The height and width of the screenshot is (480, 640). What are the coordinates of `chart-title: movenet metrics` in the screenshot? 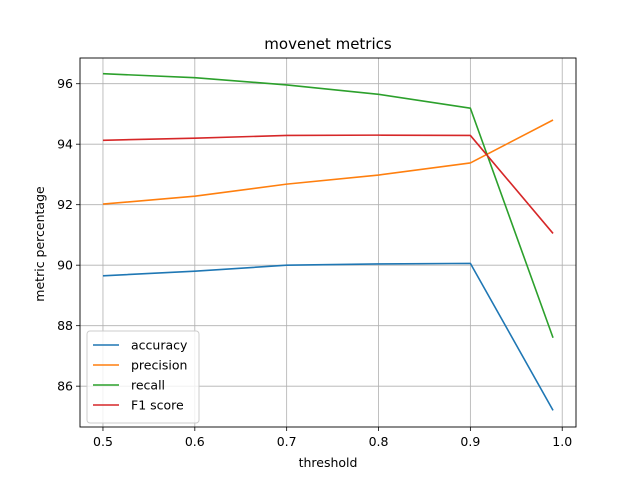 It's located at (328, 44).